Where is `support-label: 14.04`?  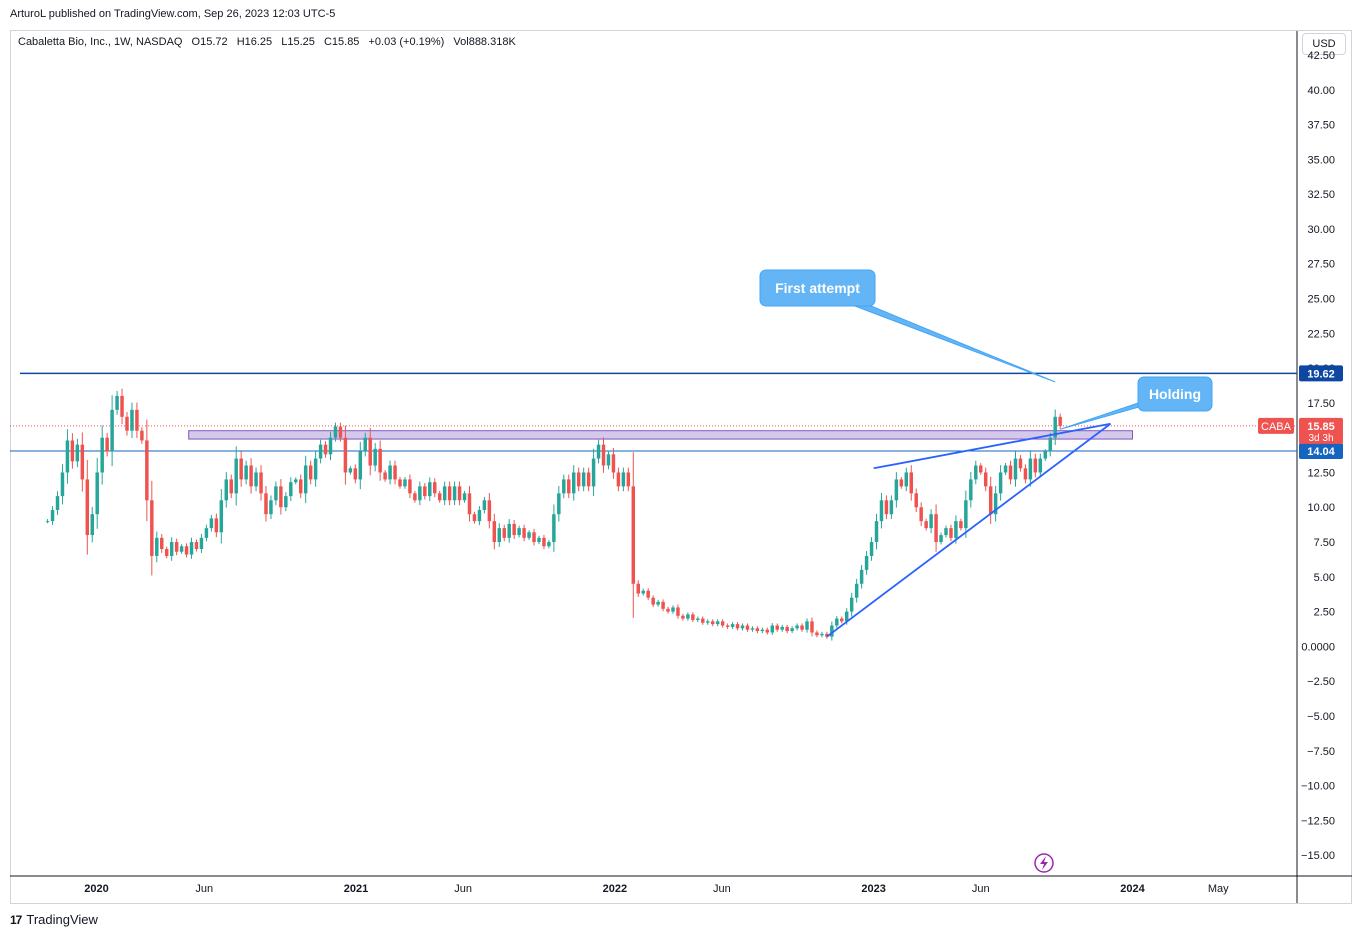 support-label: 14.04 is located at coordinates (1321, 452).